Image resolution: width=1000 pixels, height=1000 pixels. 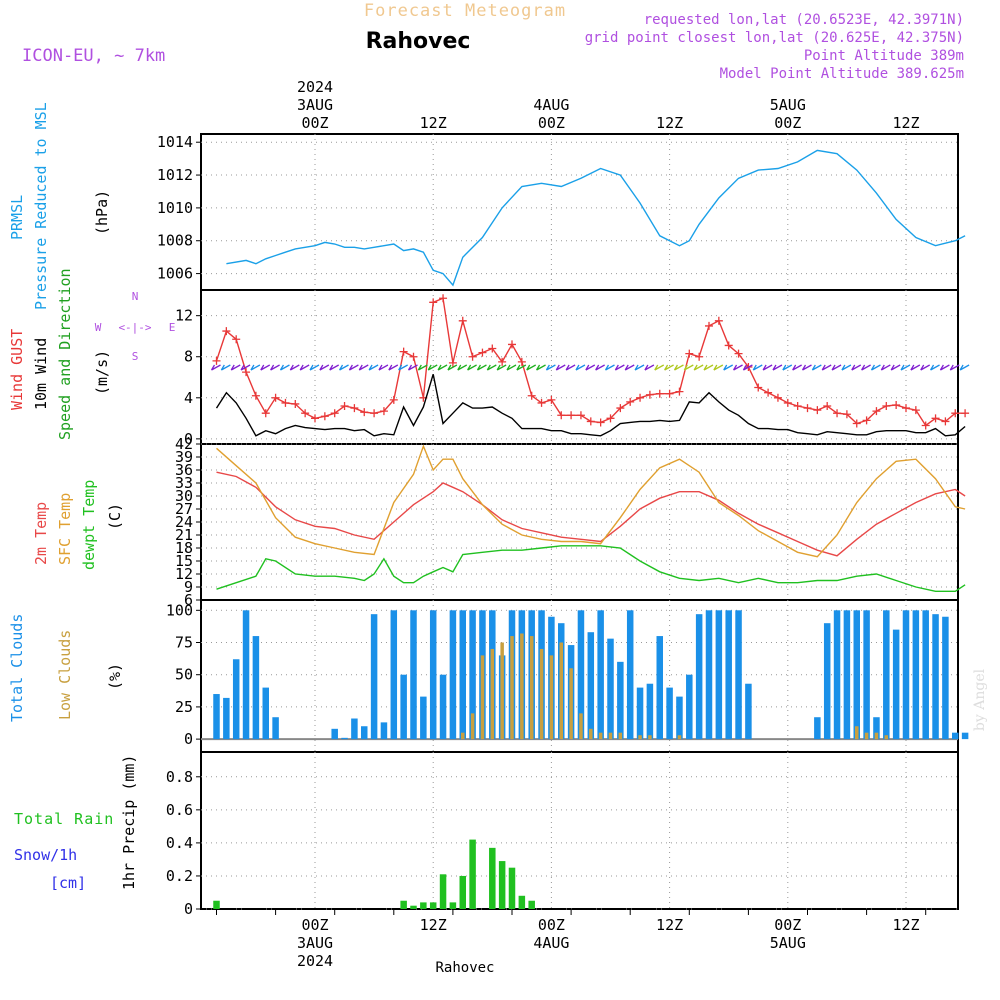 What do you see at coordinates (842, 74) in the screenshot?
I see `model-altitude: Model Point Altitude 389.625m` at bounding box center [842, 74].